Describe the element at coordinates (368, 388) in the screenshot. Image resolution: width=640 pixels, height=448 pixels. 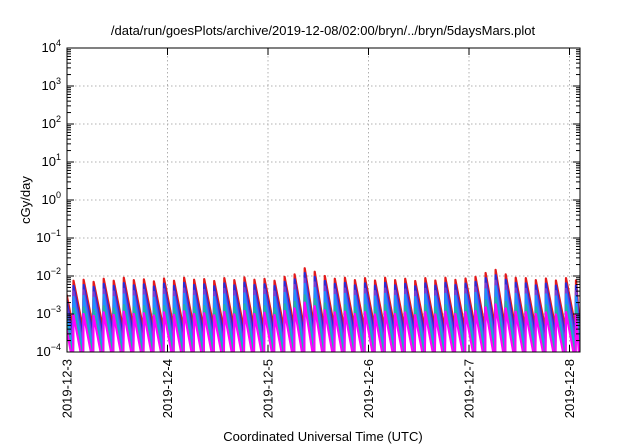
I see `x-tick-label: 2019-12-6` at that location.